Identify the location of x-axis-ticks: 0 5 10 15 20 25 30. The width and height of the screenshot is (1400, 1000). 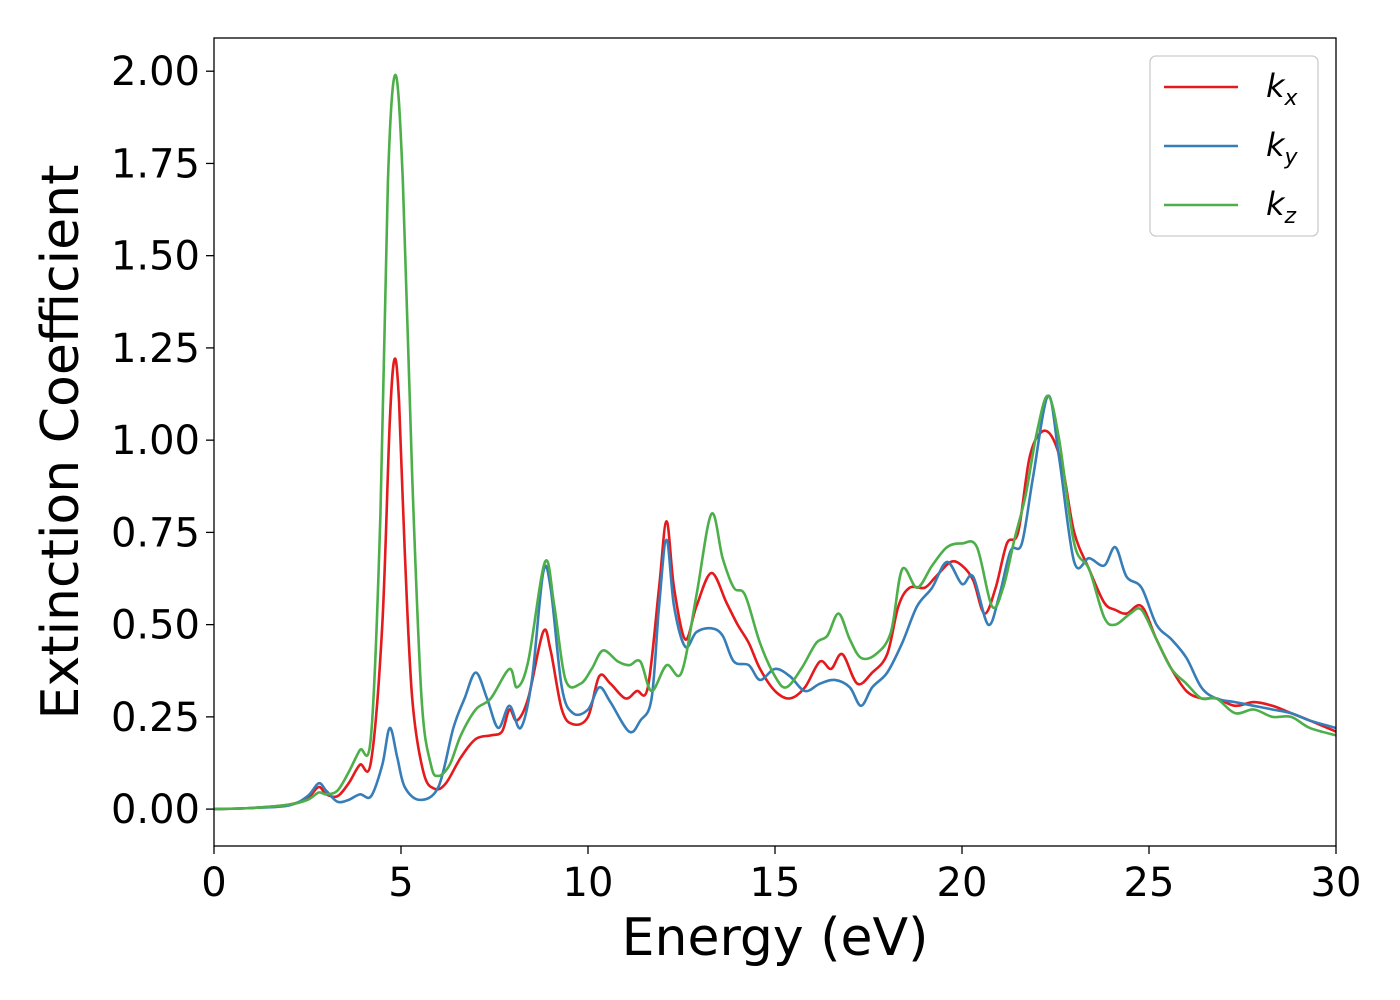
(781, 876).